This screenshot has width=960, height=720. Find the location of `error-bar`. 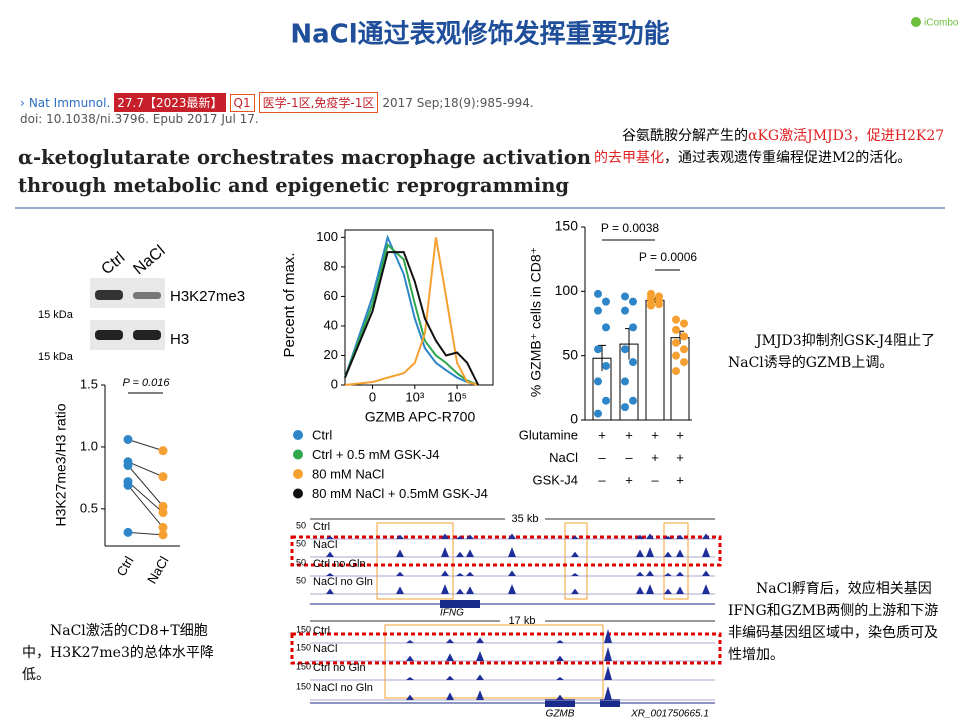

error-bar is located at coordinates (602, 358).